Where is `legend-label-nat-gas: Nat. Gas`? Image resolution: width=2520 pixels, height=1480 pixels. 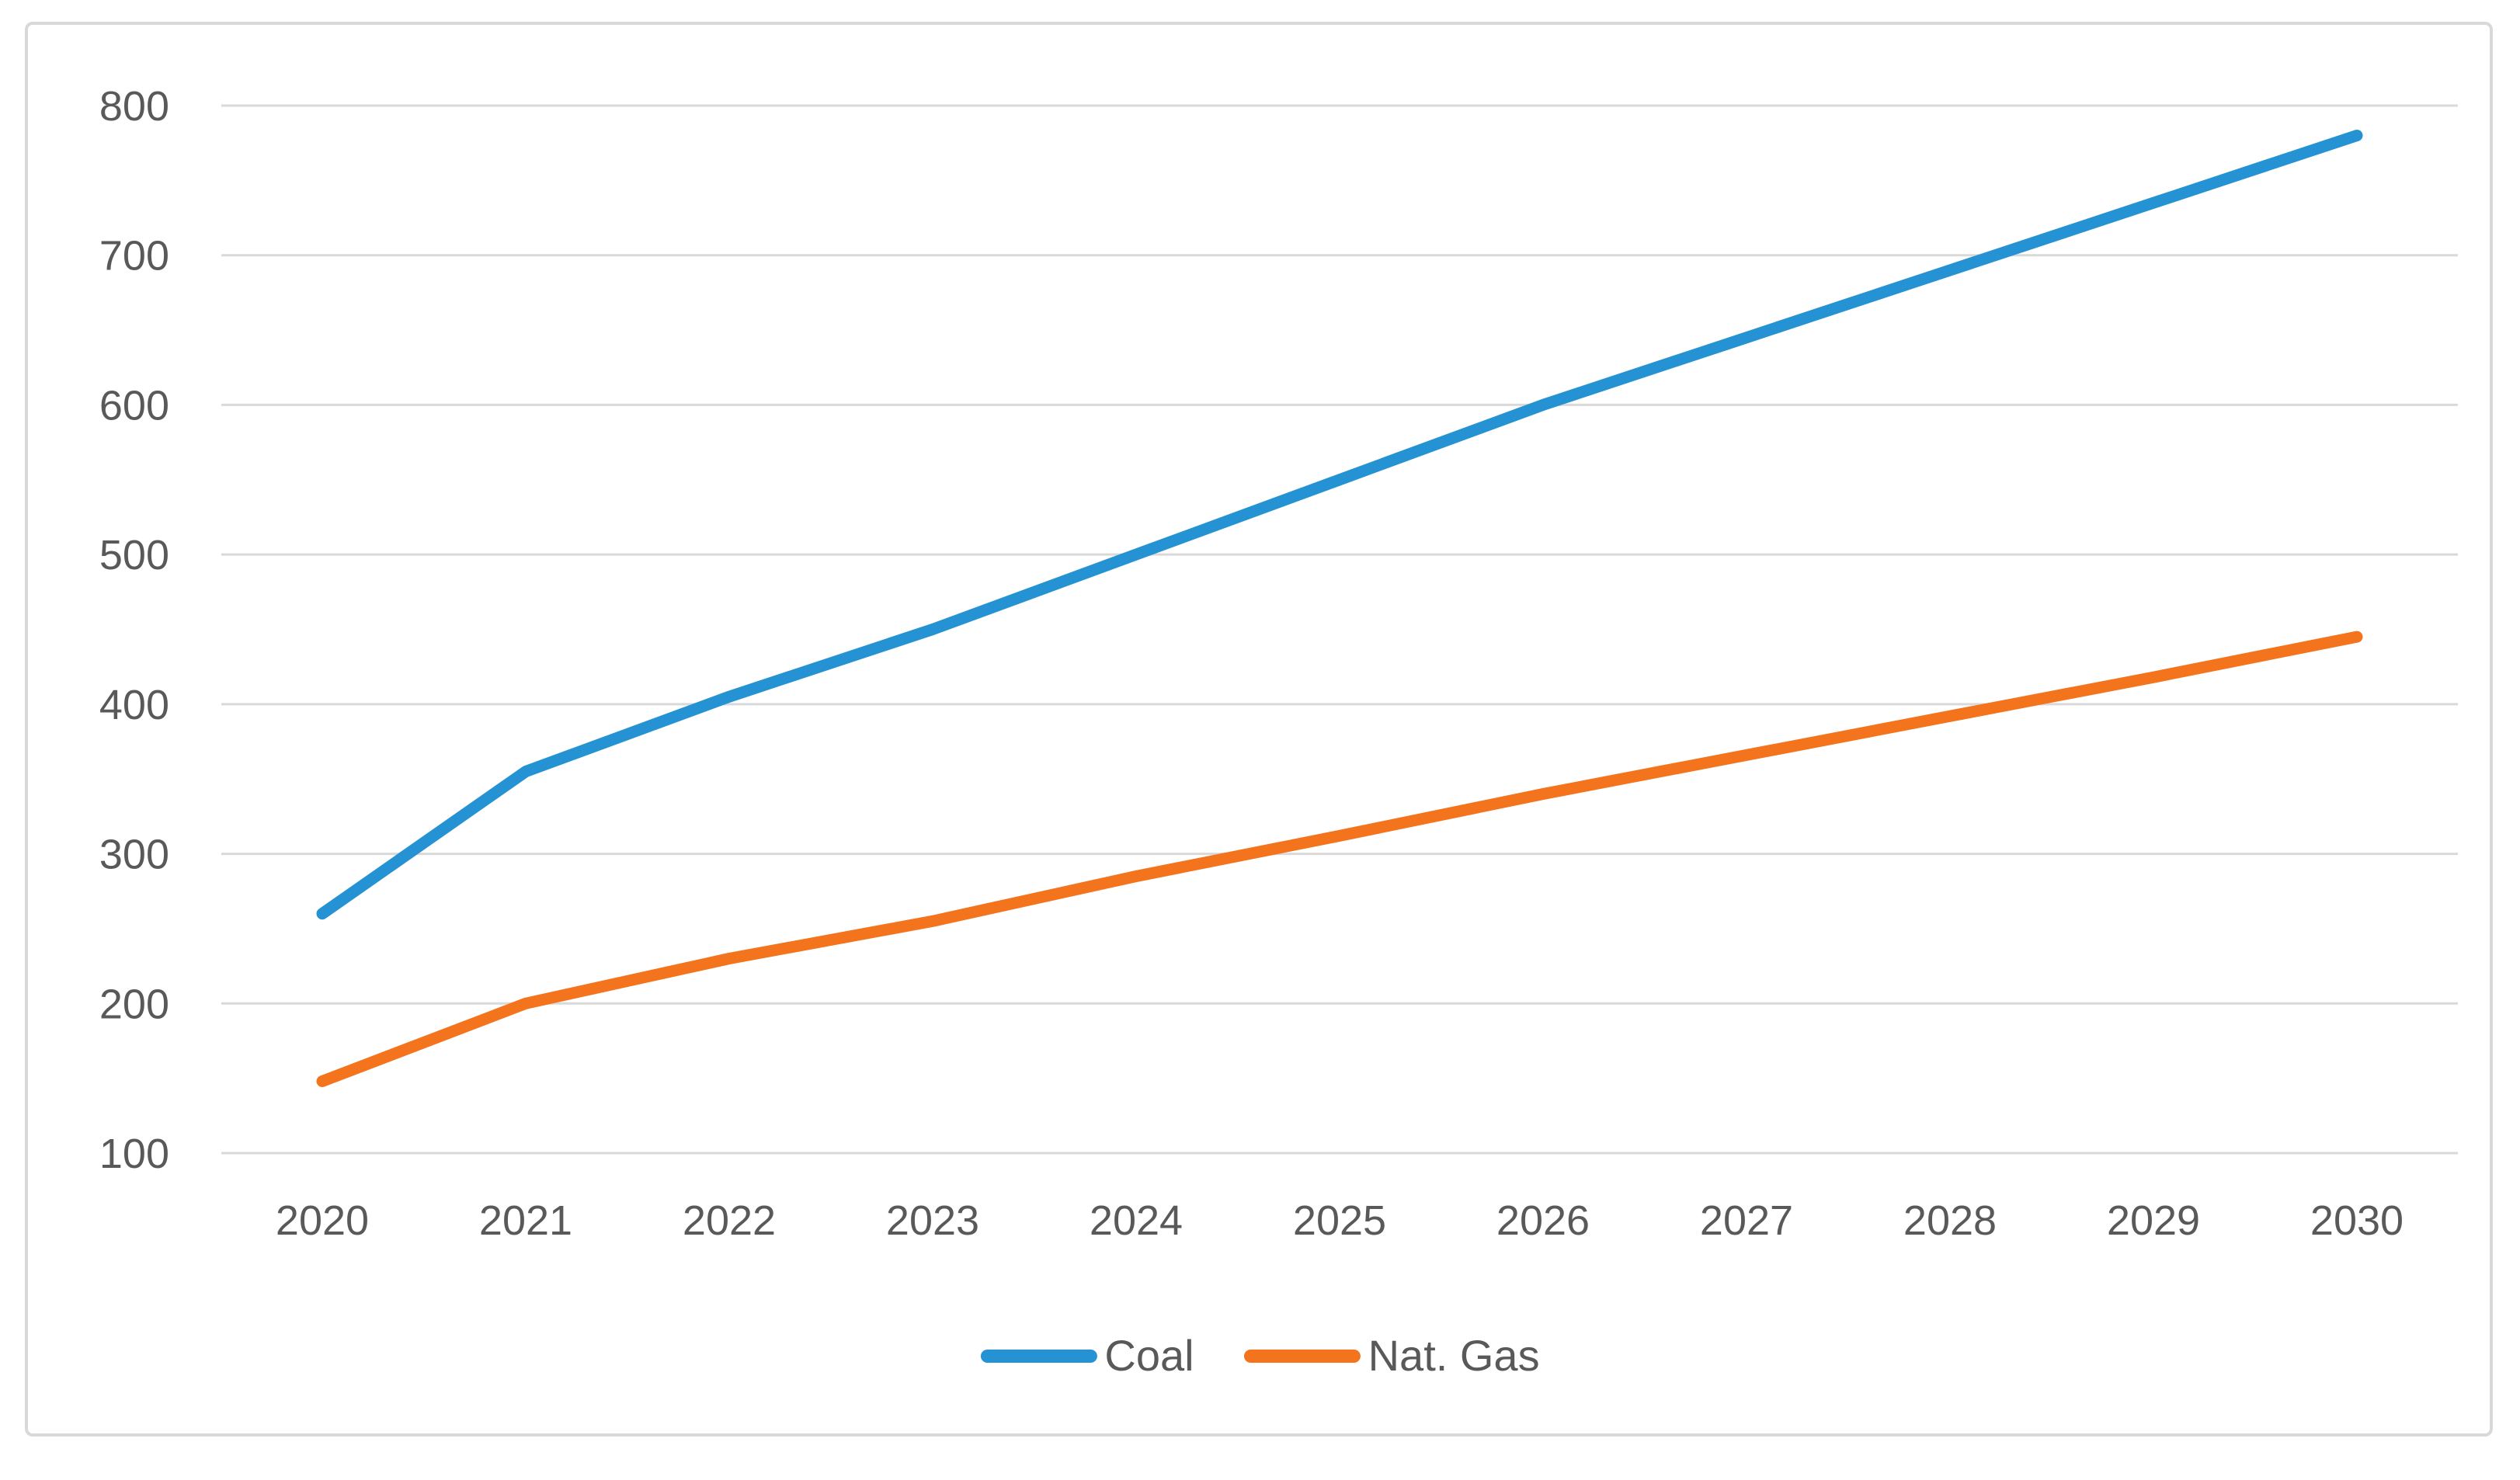
legend-label-nat-gas: Nat. Gas is located at coordinates (1454, 1356).